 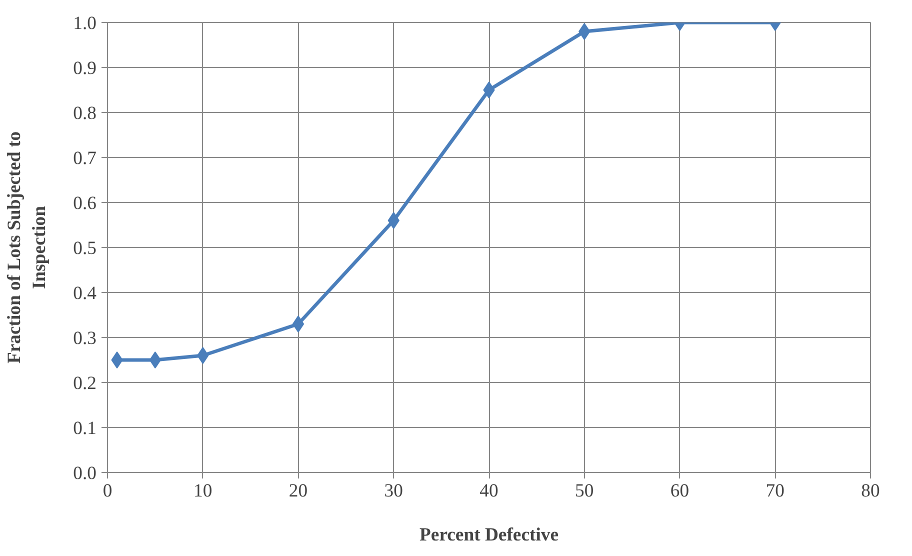 What do you see at coordinates (85, 23) in the screenshot?
I see `y-tick-label: 1.0` at bounding box center [85, 23].